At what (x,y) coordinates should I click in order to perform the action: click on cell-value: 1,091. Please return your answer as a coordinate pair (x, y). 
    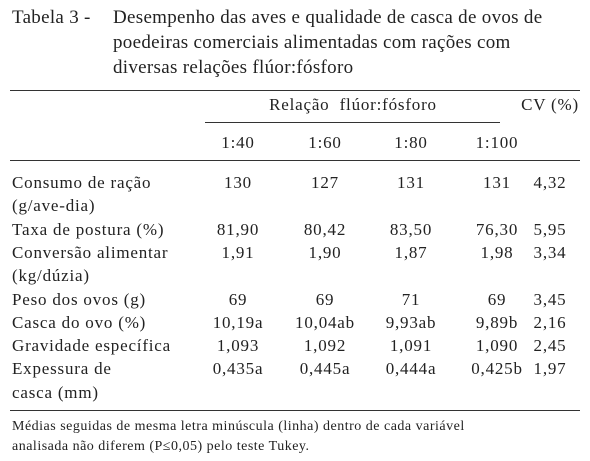
    Looking at the image, I should click on (411, 346).